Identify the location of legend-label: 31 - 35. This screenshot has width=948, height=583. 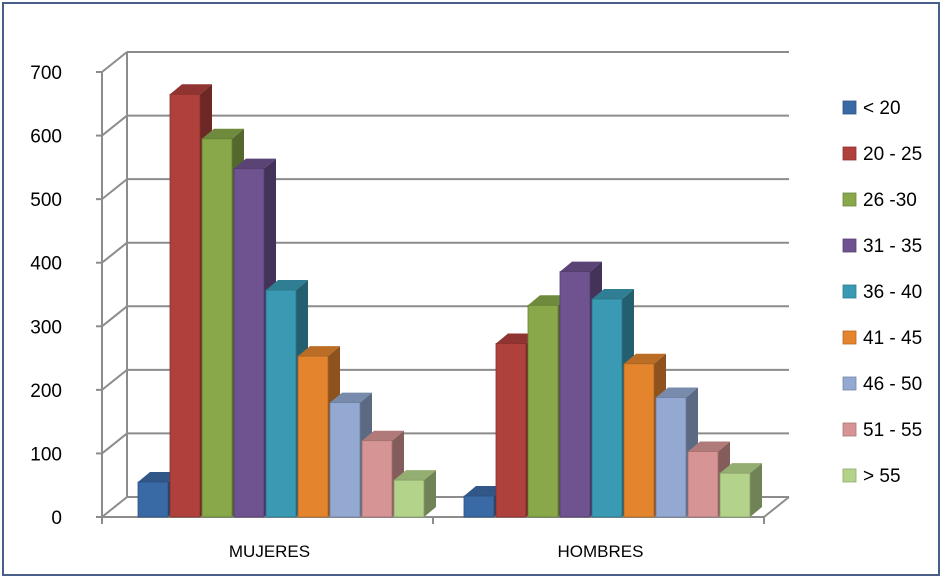
(892, 246).